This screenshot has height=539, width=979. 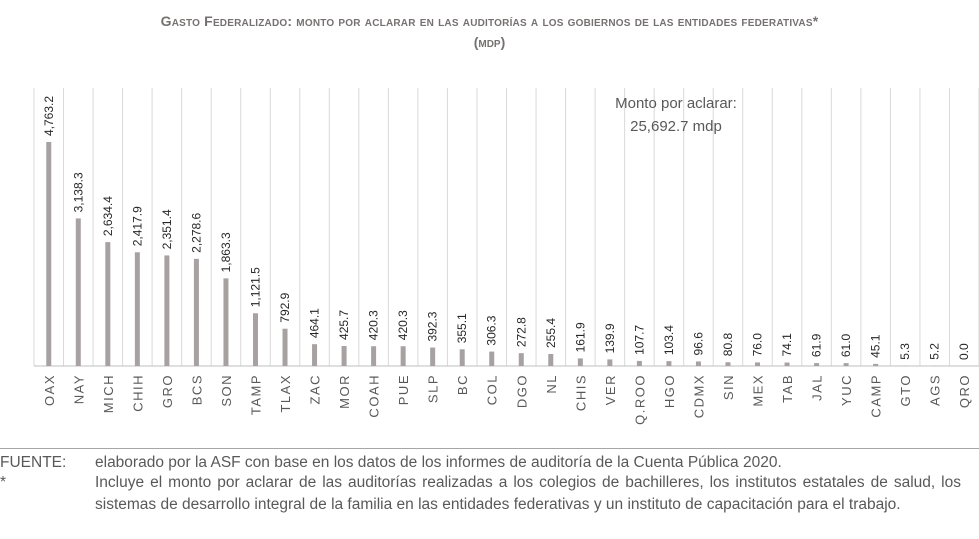 What do you see at coordinates (698, 396) in the screenshot?
I see `category-label: CDMX` at bounding box center [698, 396].